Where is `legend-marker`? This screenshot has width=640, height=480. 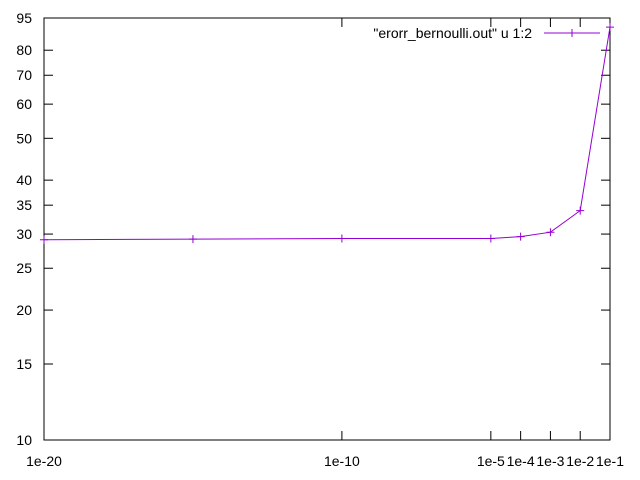
legend-marker is located at coordinates (572, 33).